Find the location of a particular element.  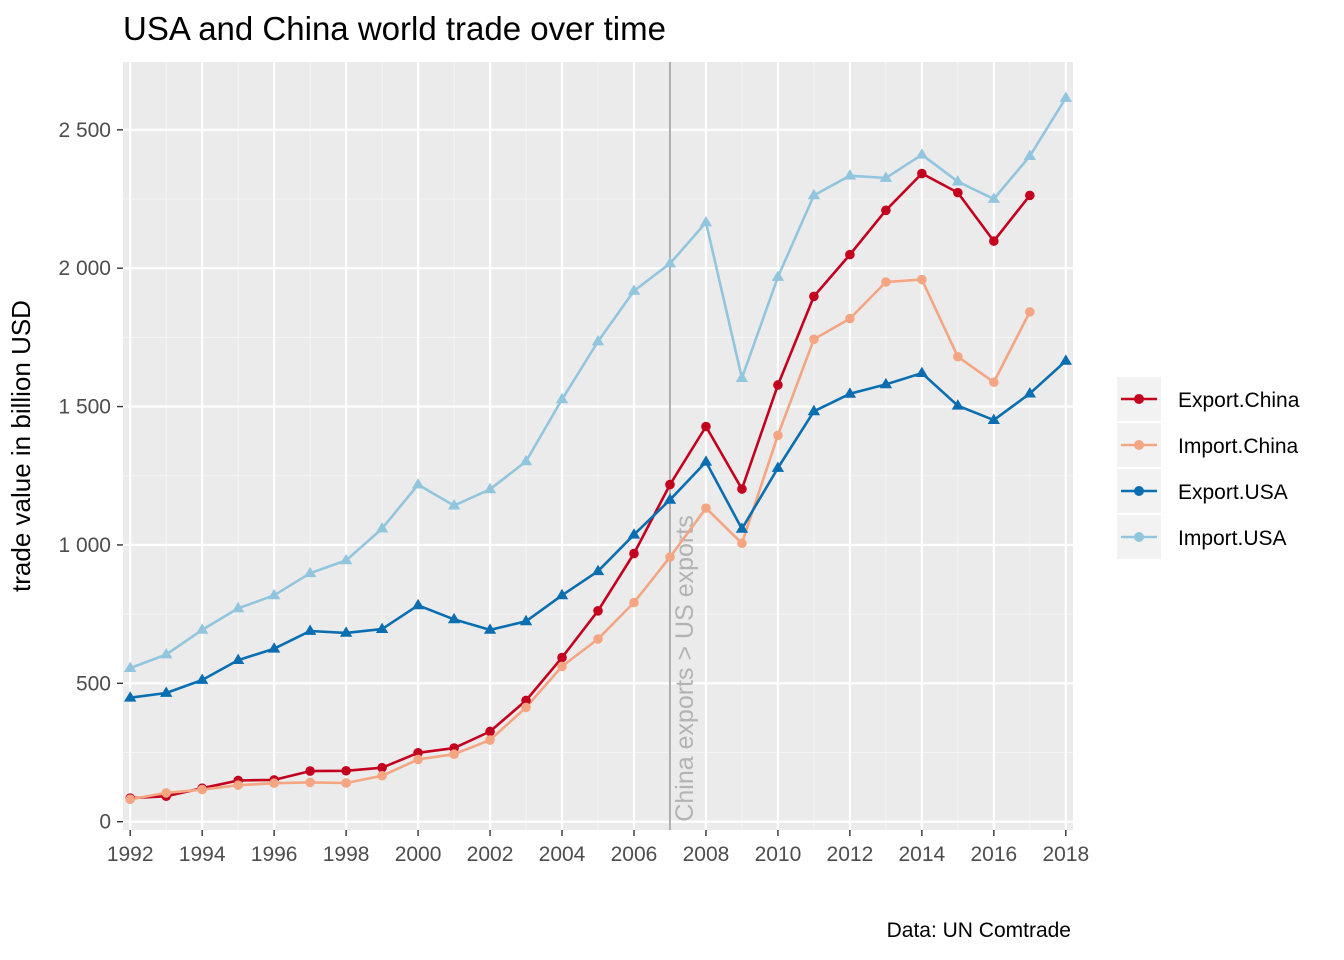

x-tick-label: 2004 is located at coordinates (562, 854).